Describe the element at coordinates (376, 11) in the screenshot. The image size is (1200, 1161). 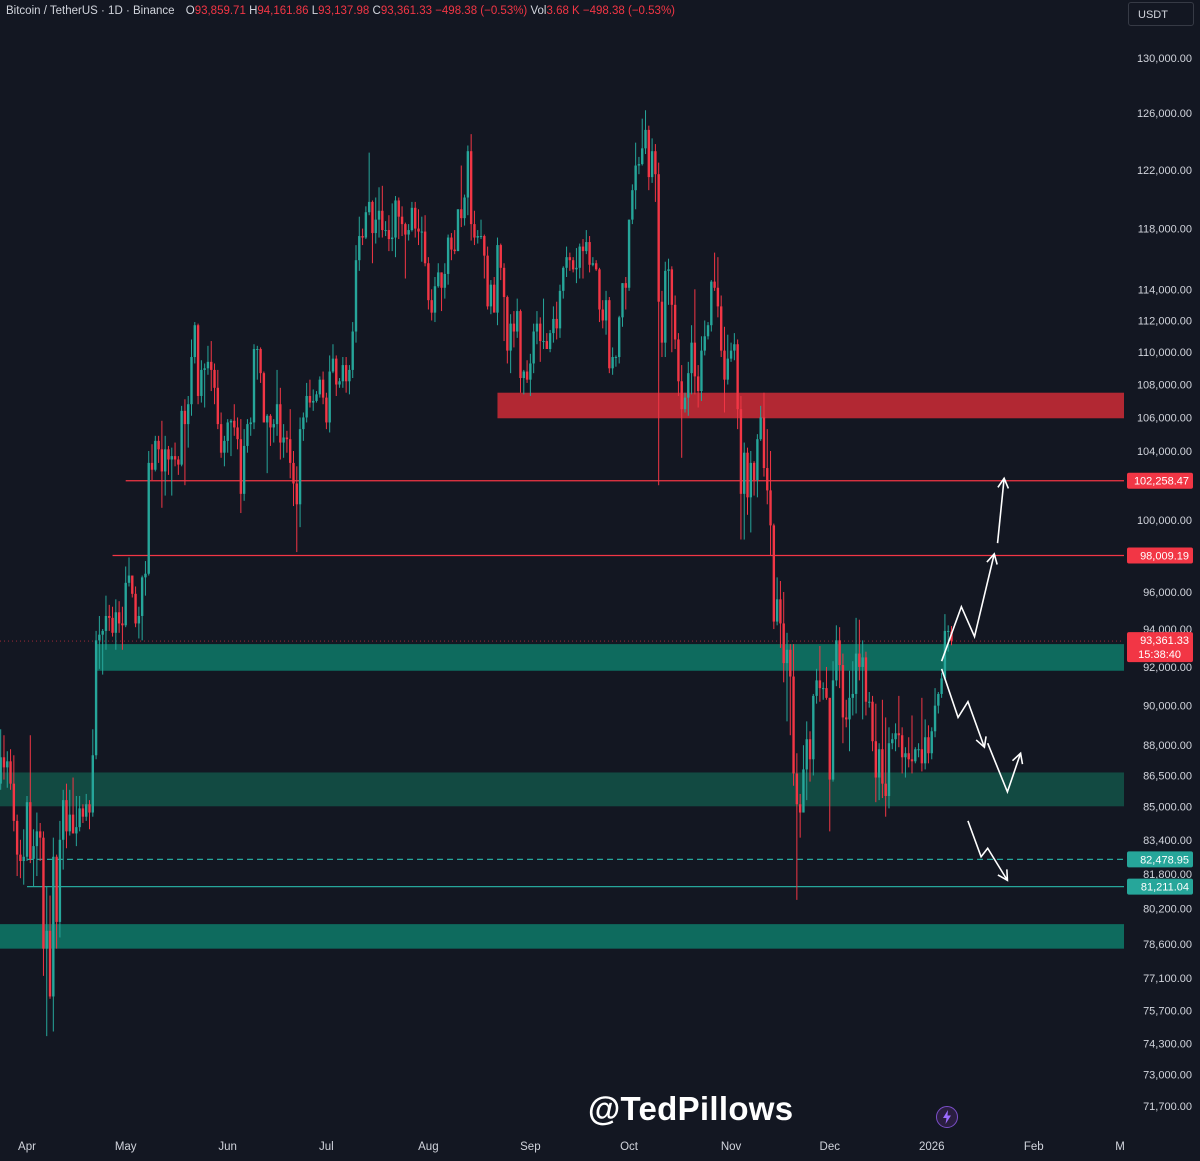
I see `close-label: C` at that location.